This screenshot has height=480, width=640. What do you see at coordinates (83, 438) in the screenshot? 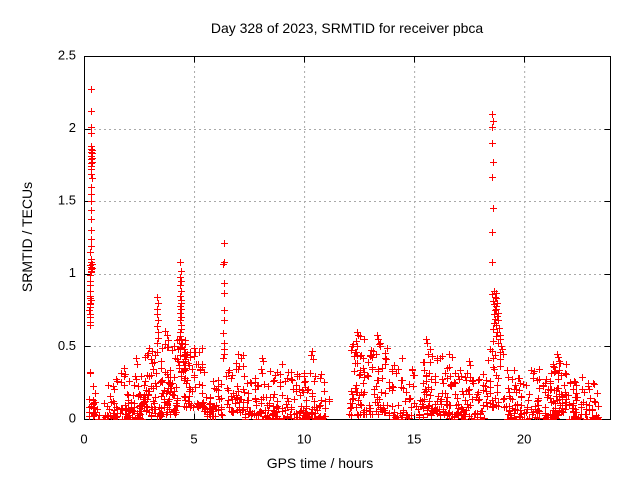
I see `x-tick-label: 0` at bounding box center [83, 438].